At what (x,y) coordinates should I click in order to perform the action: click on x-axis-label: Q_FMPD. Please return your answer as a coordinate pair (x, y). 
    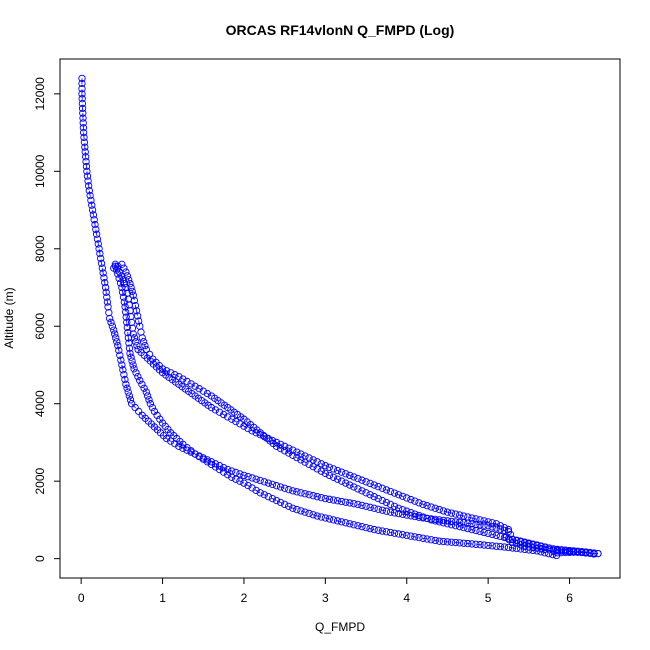
    Looking at the image, I should click on (340, 627).